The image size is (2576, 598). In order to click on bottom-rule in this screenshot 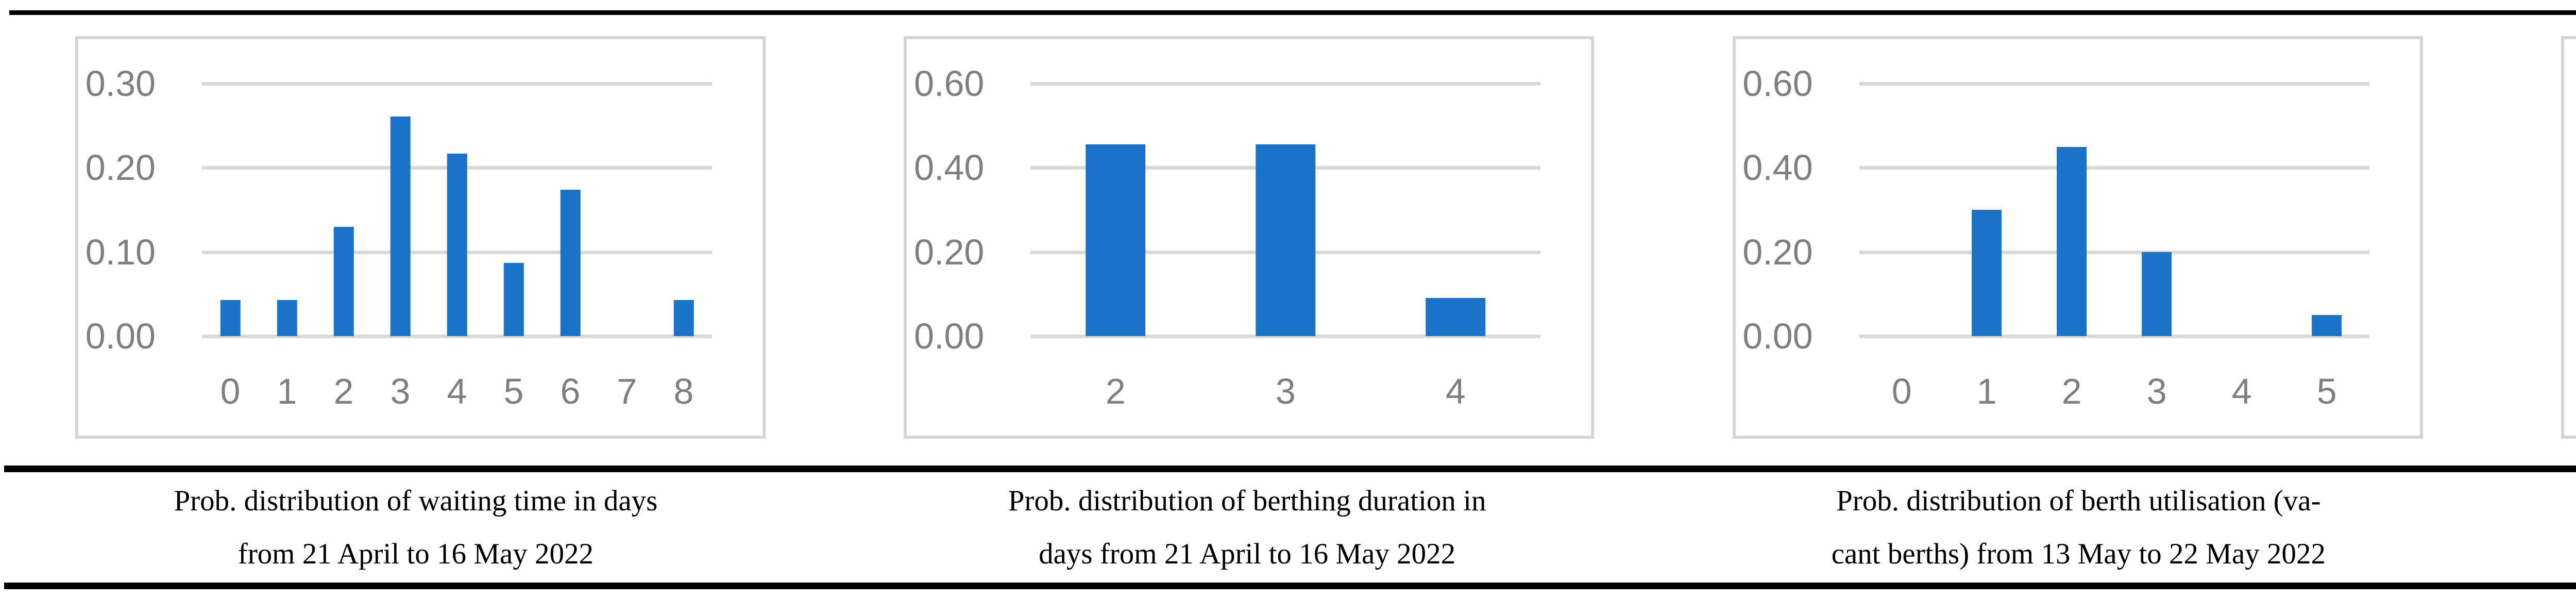, I will do `click(1290, 586)`.